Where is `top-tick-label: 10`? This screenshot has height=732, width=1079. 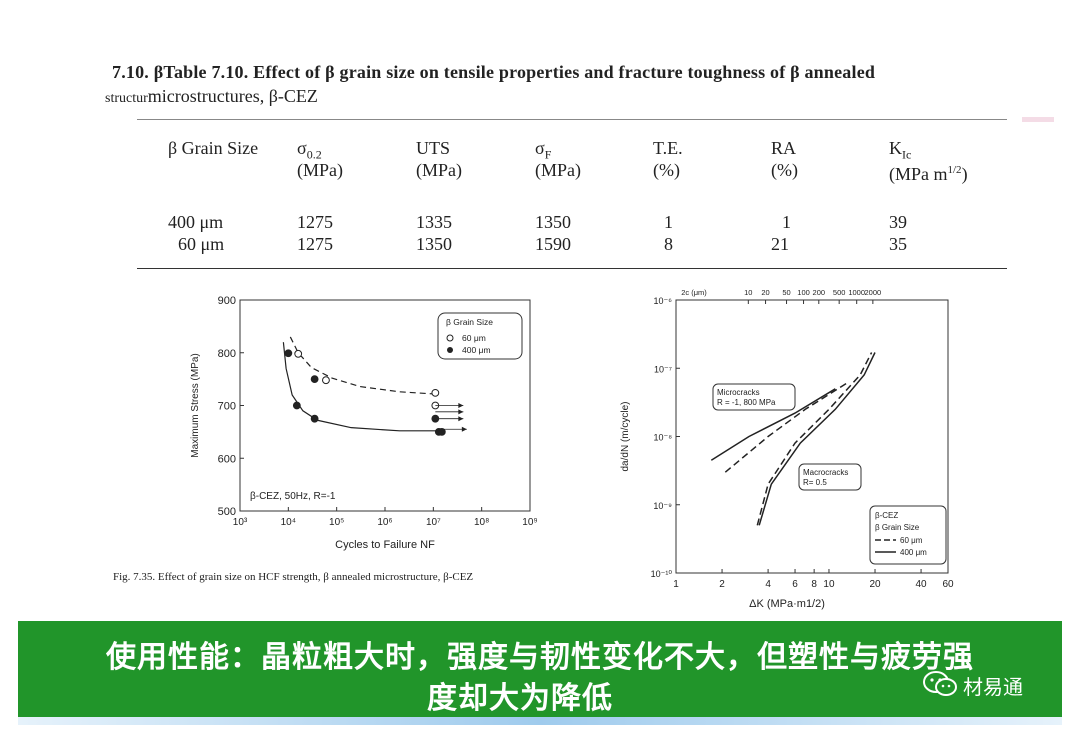
top-tick-label: 10 is located at coordinates (748, 292).